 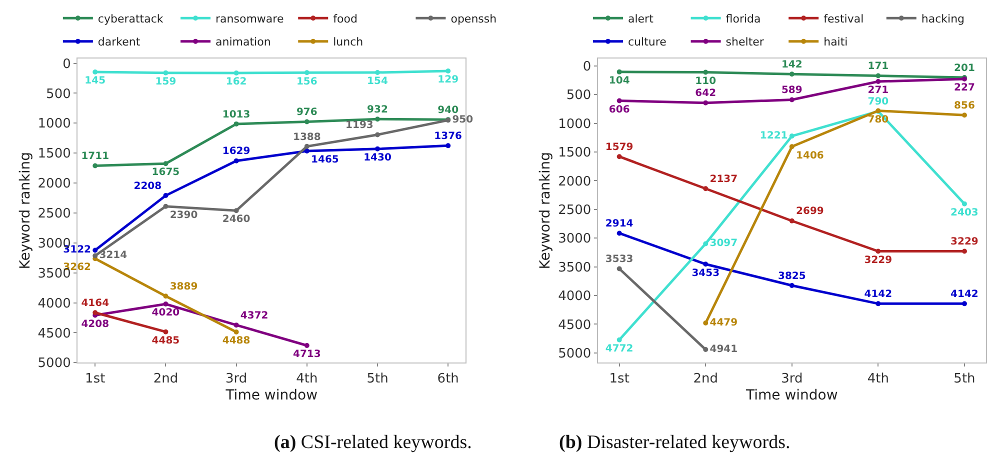 What do you see at coordinates (844, 19) in the screenshot?
I see `legend-label: festival` at bounding box center [844, 19].